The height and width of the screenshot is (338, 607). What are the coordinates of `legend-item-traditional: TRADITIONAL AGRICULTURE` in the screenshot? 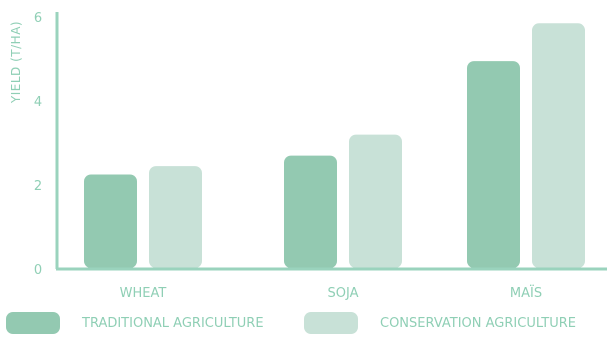 It's located at (135, 323).